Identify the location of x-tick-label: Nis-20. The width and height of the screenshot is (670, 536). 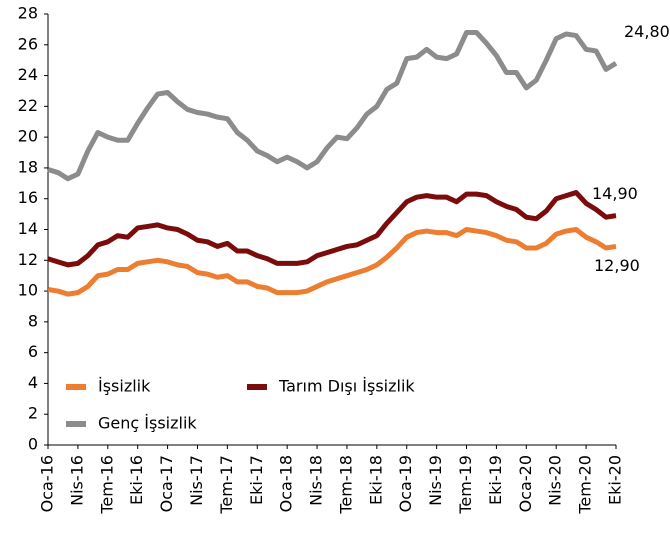
(555, 480).